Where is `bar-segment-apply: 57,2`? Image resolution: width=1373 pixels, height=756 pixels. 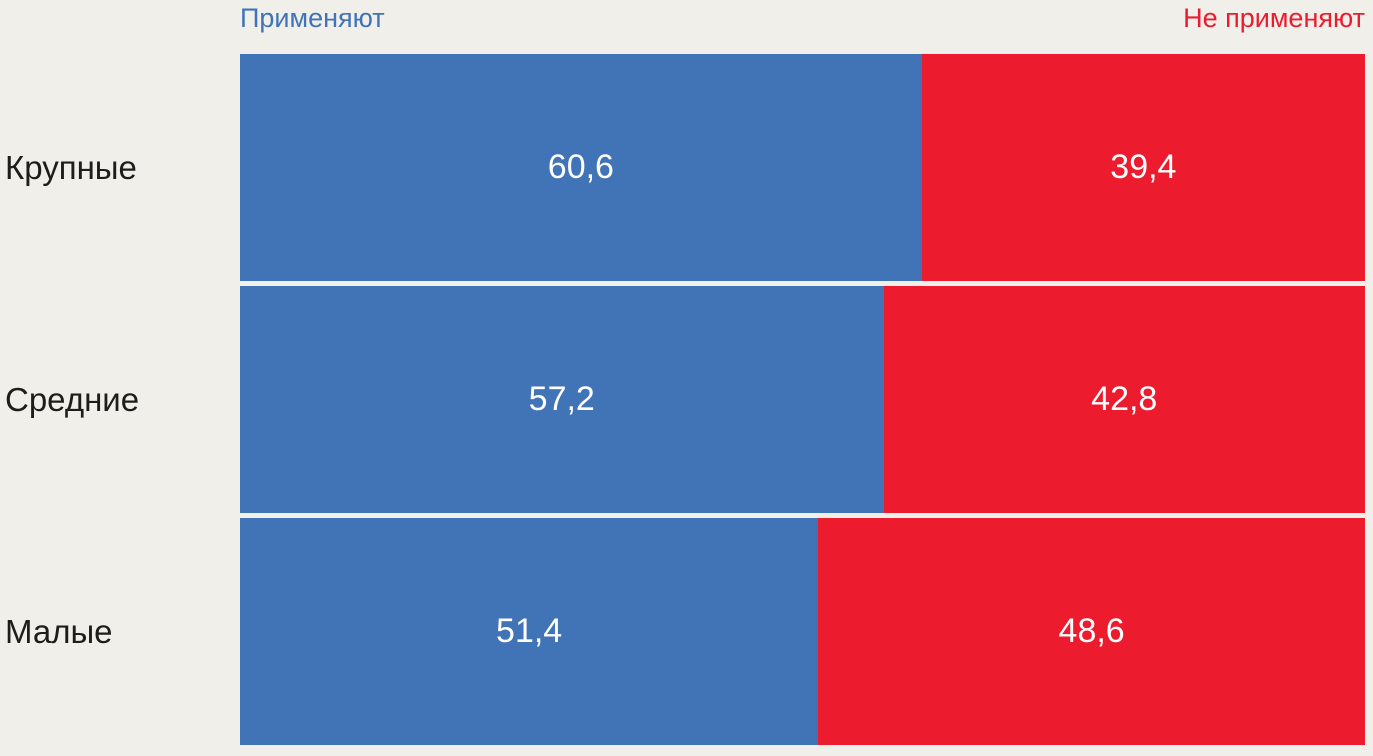
bar-segment-apply: 57,2 is located at coordinates (562, 399).